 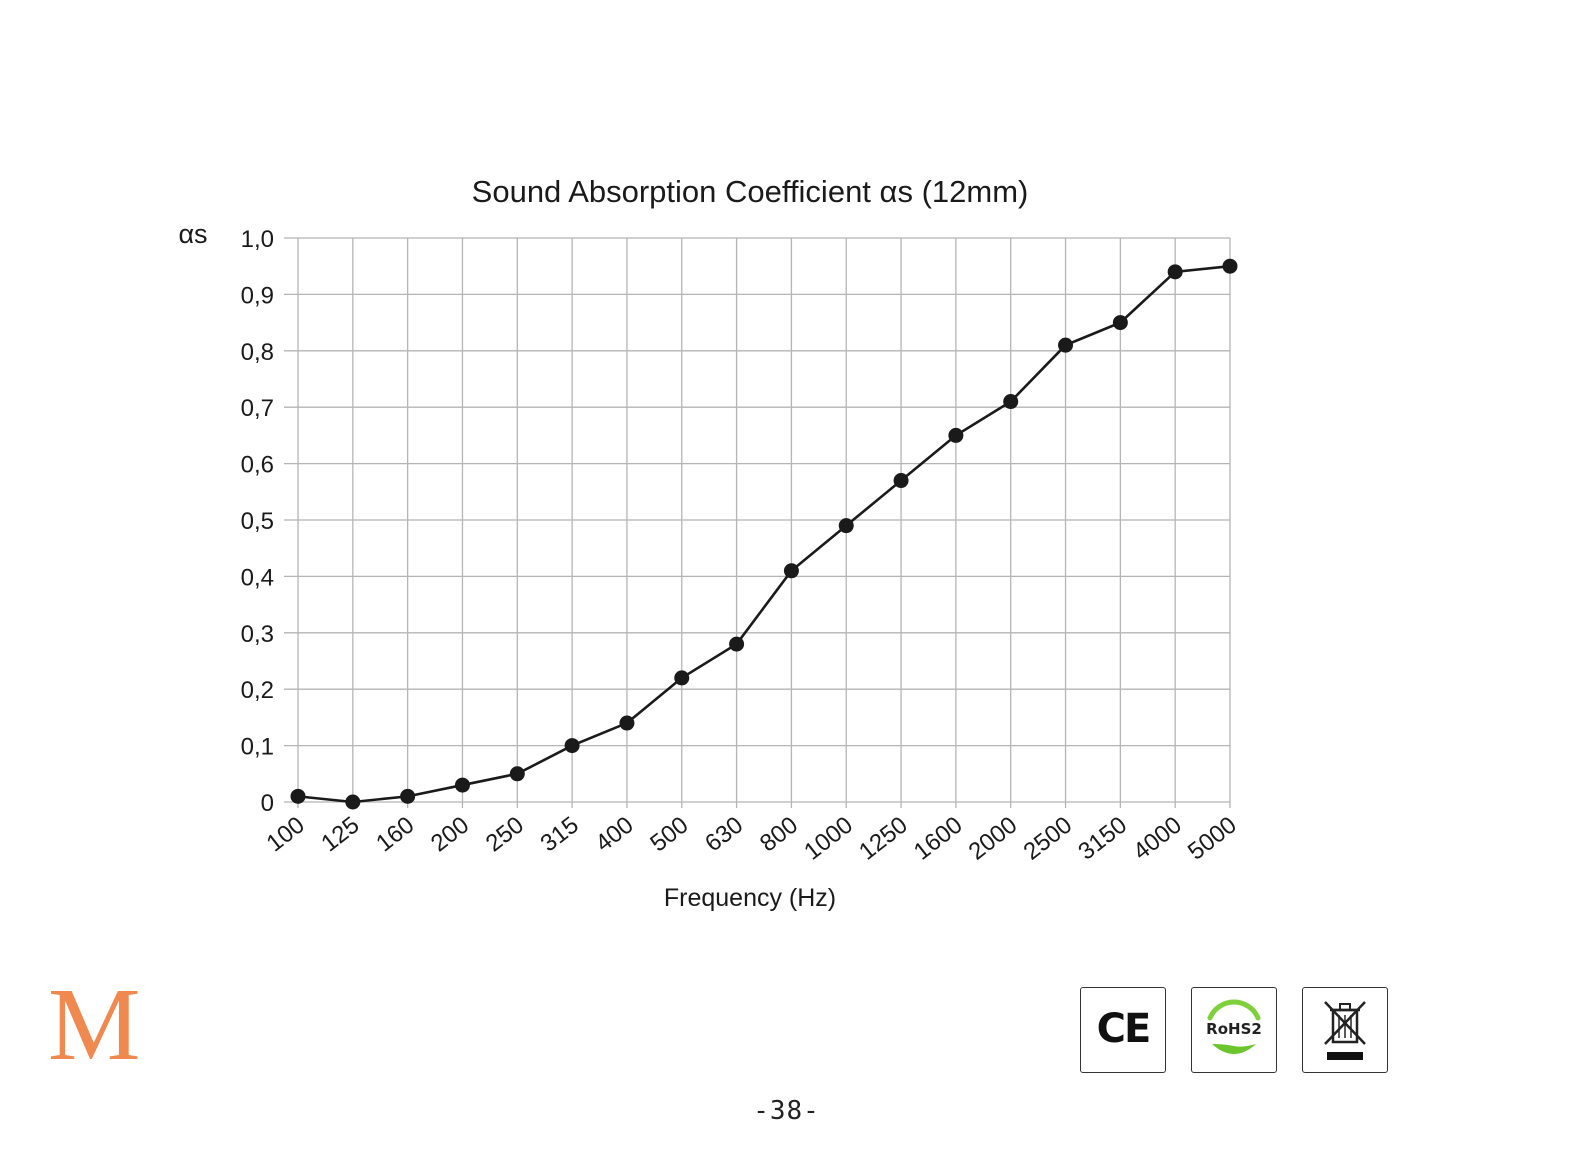 I want to click on crossed-bin-icon, so click(x=1345, y=1030).